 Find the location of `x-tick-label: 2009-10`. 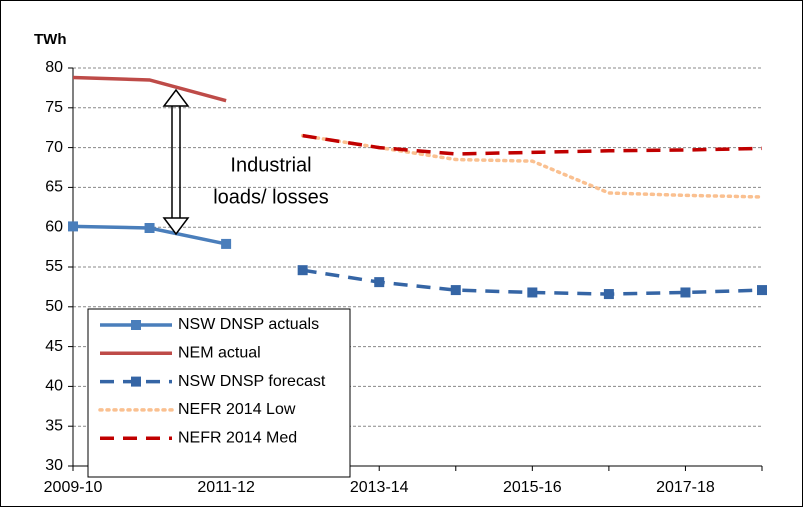

x-tick-label: 2009-10 is located at coordinates (73, 487).